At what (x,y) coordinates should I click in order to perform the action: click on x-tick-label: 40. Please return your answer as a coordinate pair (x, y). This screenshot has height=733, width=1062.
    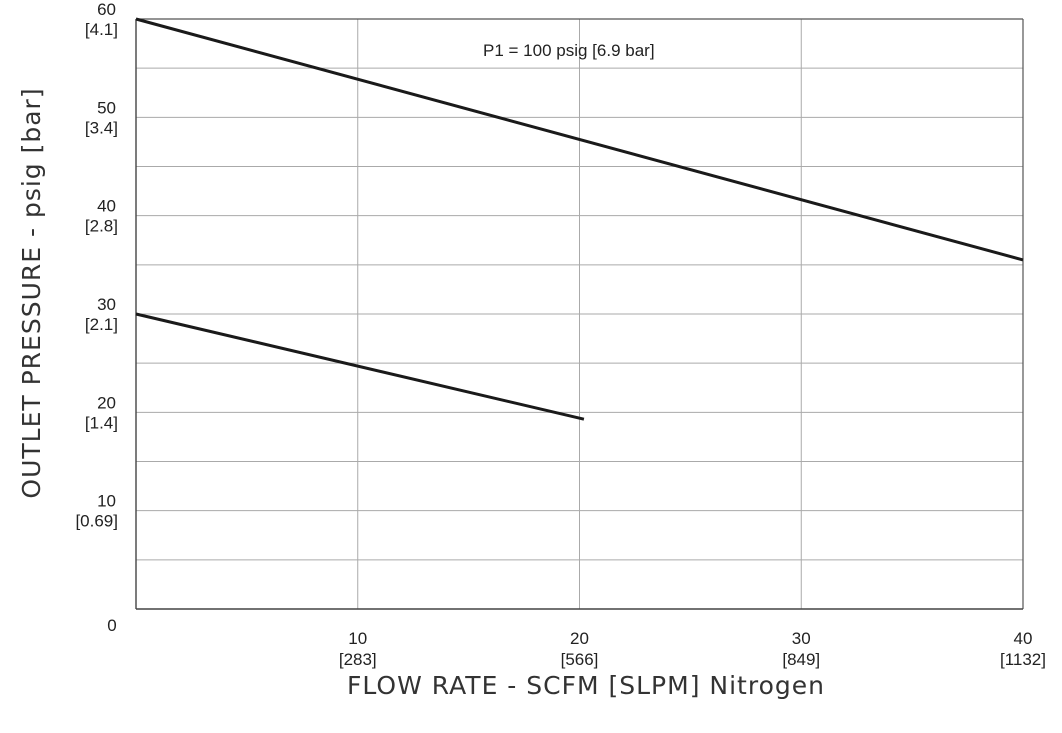
    Looking at the image, I should click on (1023, 638).